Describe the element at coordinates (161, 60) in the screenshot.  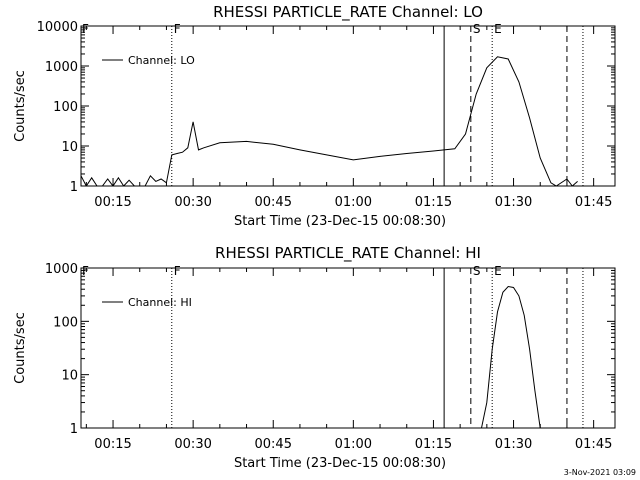
I see `legend-entry: Channel: LO` at that location.